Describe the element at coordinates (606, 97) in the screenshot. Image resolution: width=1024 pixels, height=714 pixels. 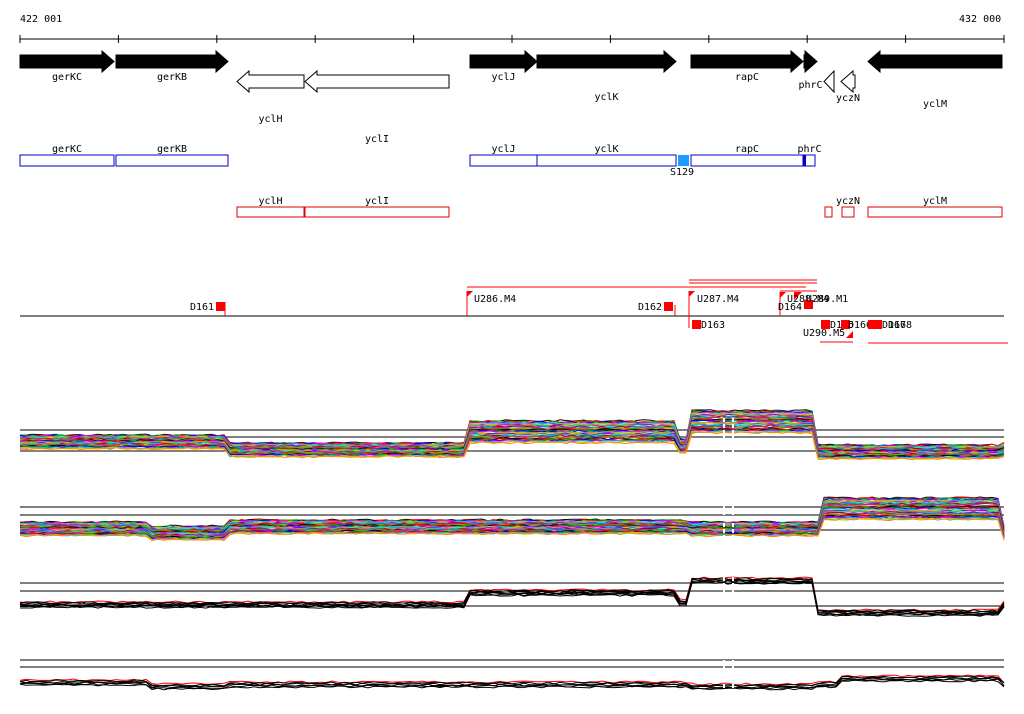
I see `gene-label: yclK` at that location.